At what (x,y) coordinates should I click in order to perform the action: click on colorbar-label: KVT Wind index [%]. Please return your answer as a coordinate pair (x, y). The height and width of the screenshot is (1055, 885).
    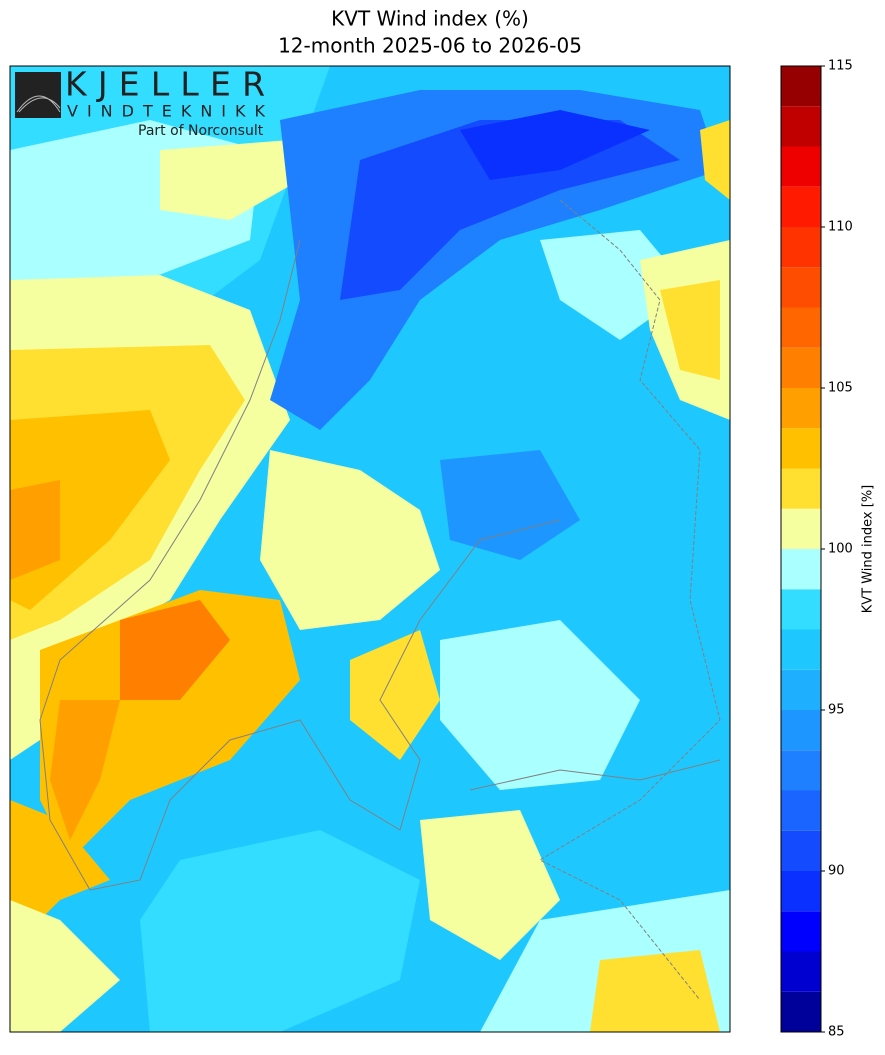
    Looking at the image, I should click on (868, 549).